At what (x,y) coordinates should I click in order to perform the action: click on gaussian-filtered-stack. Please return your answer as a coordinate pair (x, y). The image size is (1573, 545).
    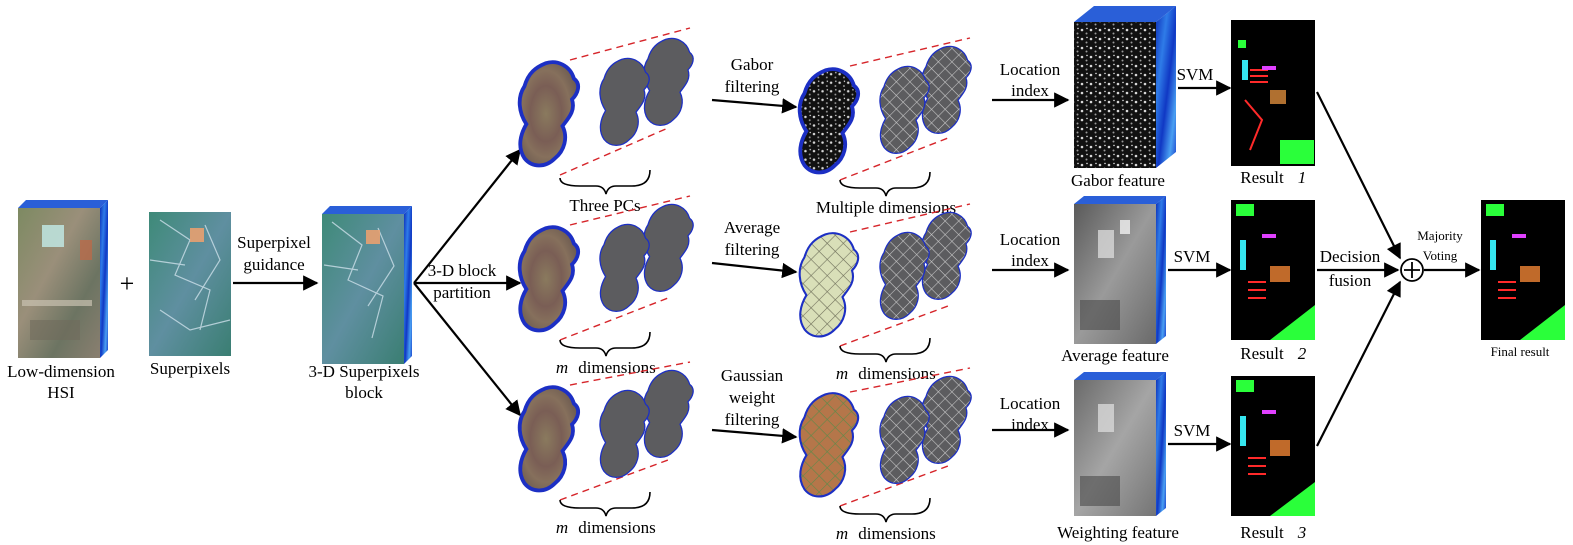
    Looking at the image, I should click on (885, 445).